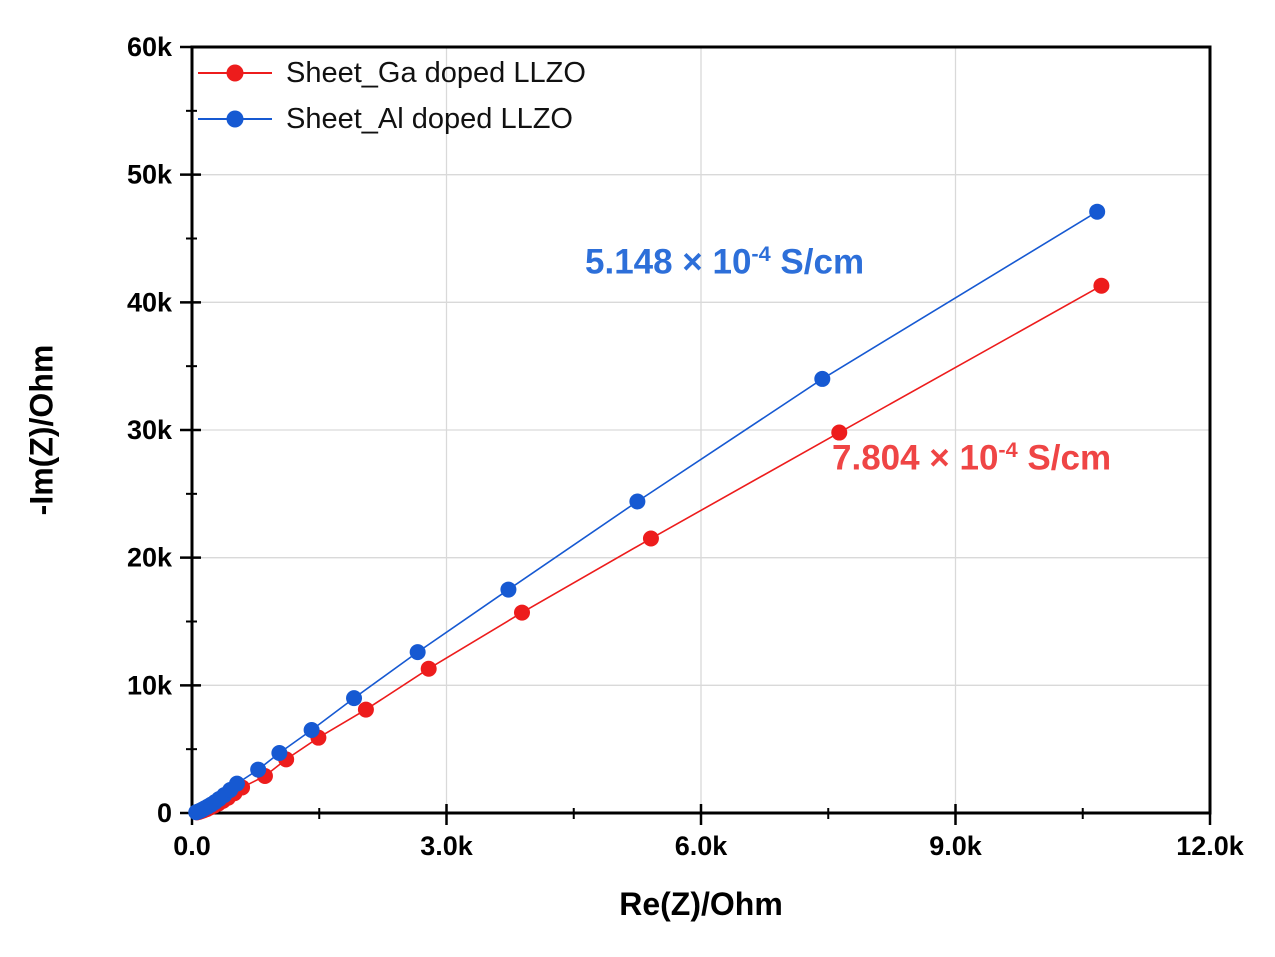 The image size is (1275, 957). What do you see at coordinates (668, 262) in the screenshot?
I see `annotation-base: 5.148 × 10` at bounding box center [668, 262].